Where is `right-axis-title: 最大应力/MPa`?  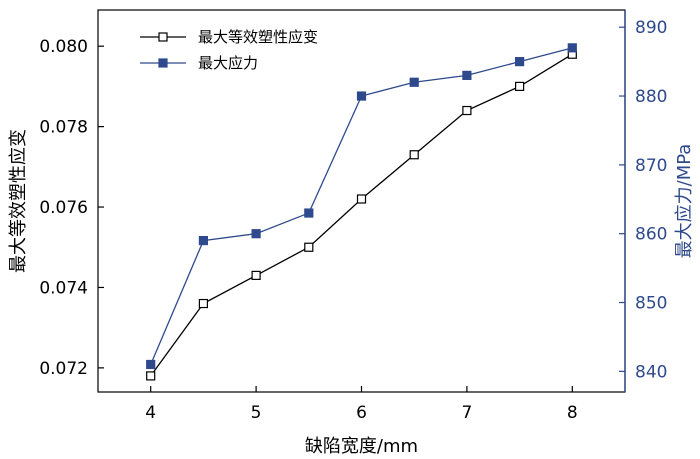 right-axis-title: 最大应力/MPa is located at coordinates (684, 201).